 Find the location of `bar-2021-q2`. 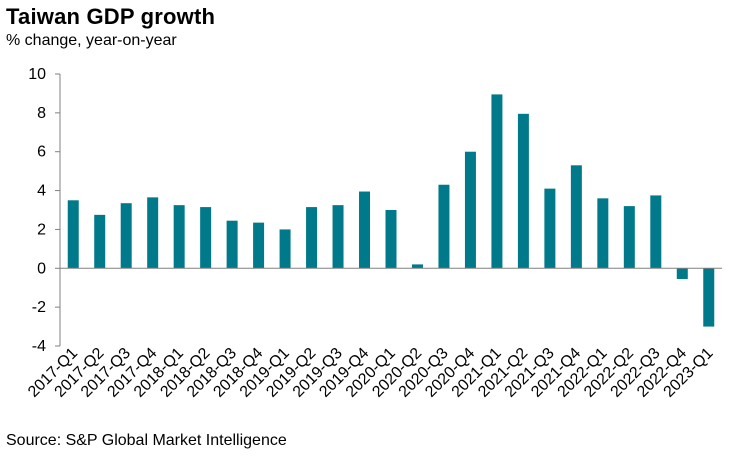

bar-2021-q2 is located at coordinates (523, 191).